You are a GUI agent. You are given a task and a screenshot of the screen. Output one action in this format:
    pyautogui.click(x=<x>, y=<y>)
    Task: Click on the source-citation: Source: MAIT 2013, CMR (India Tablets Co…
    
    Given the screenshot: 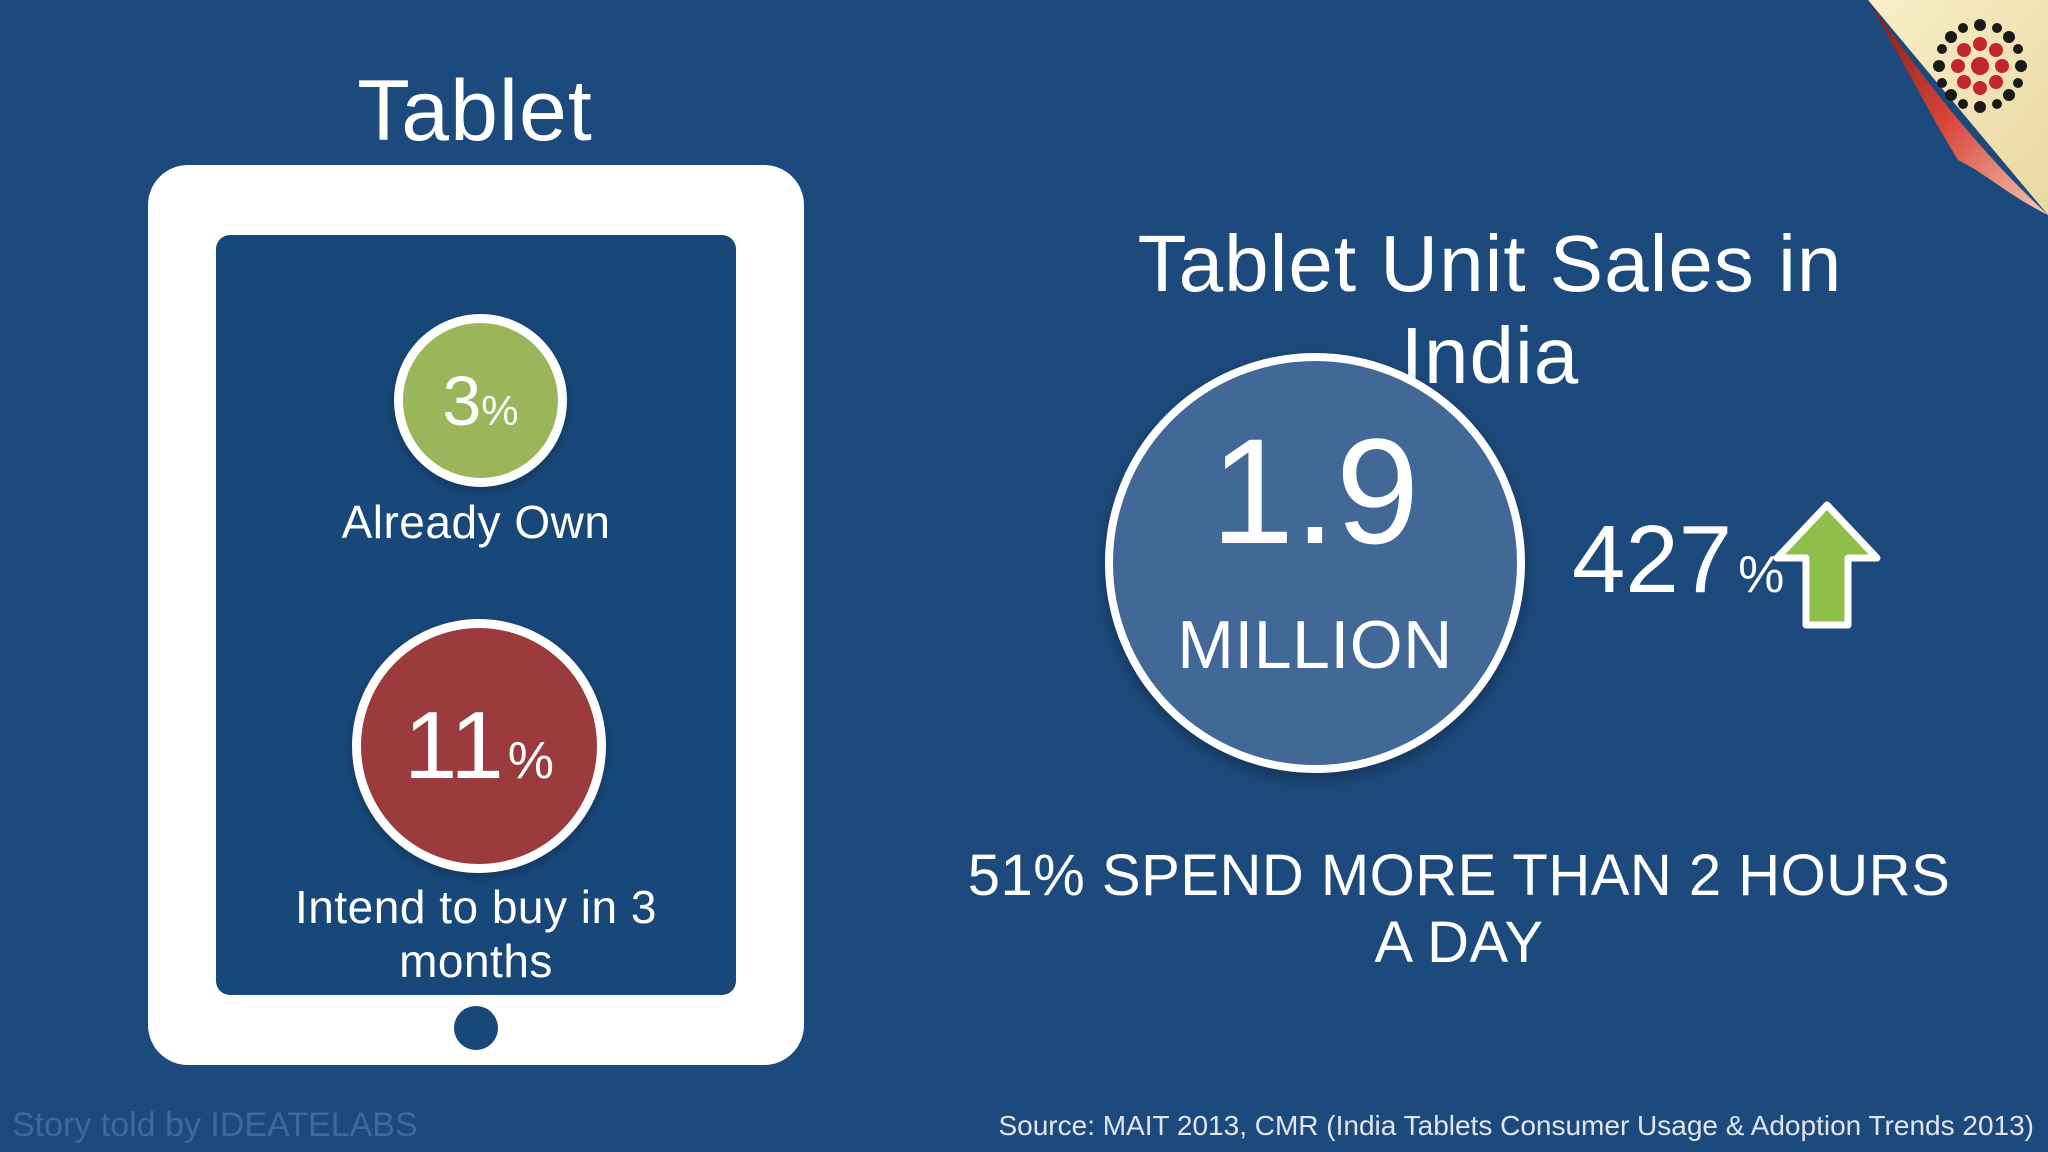 What is the action you would take?
    pyautogui.click(x=1516, y=1125)
    